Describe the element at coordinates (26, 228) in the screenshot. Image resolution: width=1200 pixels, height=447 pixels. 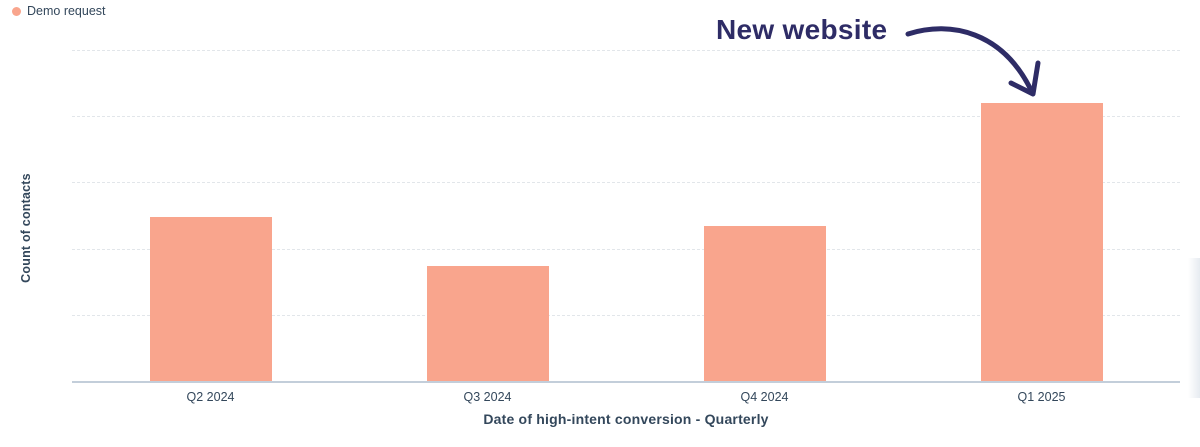
I see `y-axis-title: Count of contacts` at that location.